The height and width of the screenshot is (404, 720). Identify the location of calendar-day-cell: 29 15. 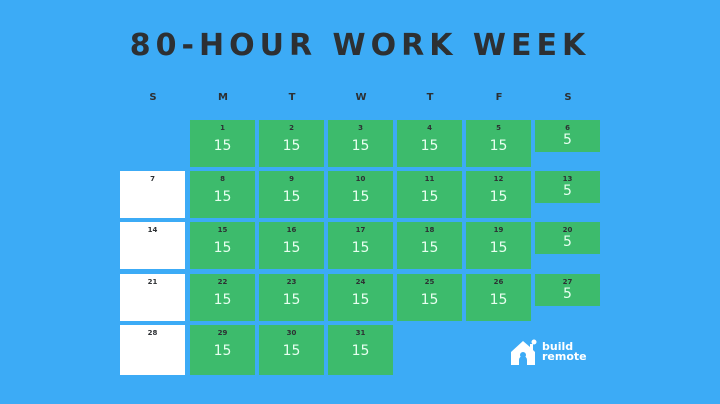
(222, 350).